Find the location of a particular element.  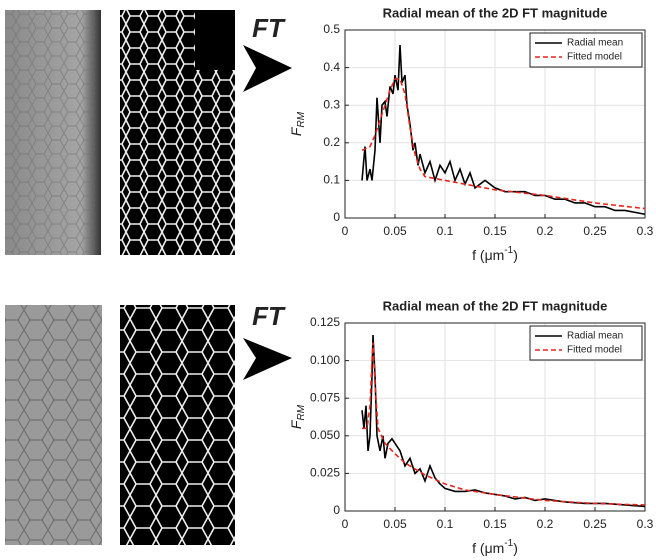

y-tick-label: 0.100 is located at coordinates (325, 360).